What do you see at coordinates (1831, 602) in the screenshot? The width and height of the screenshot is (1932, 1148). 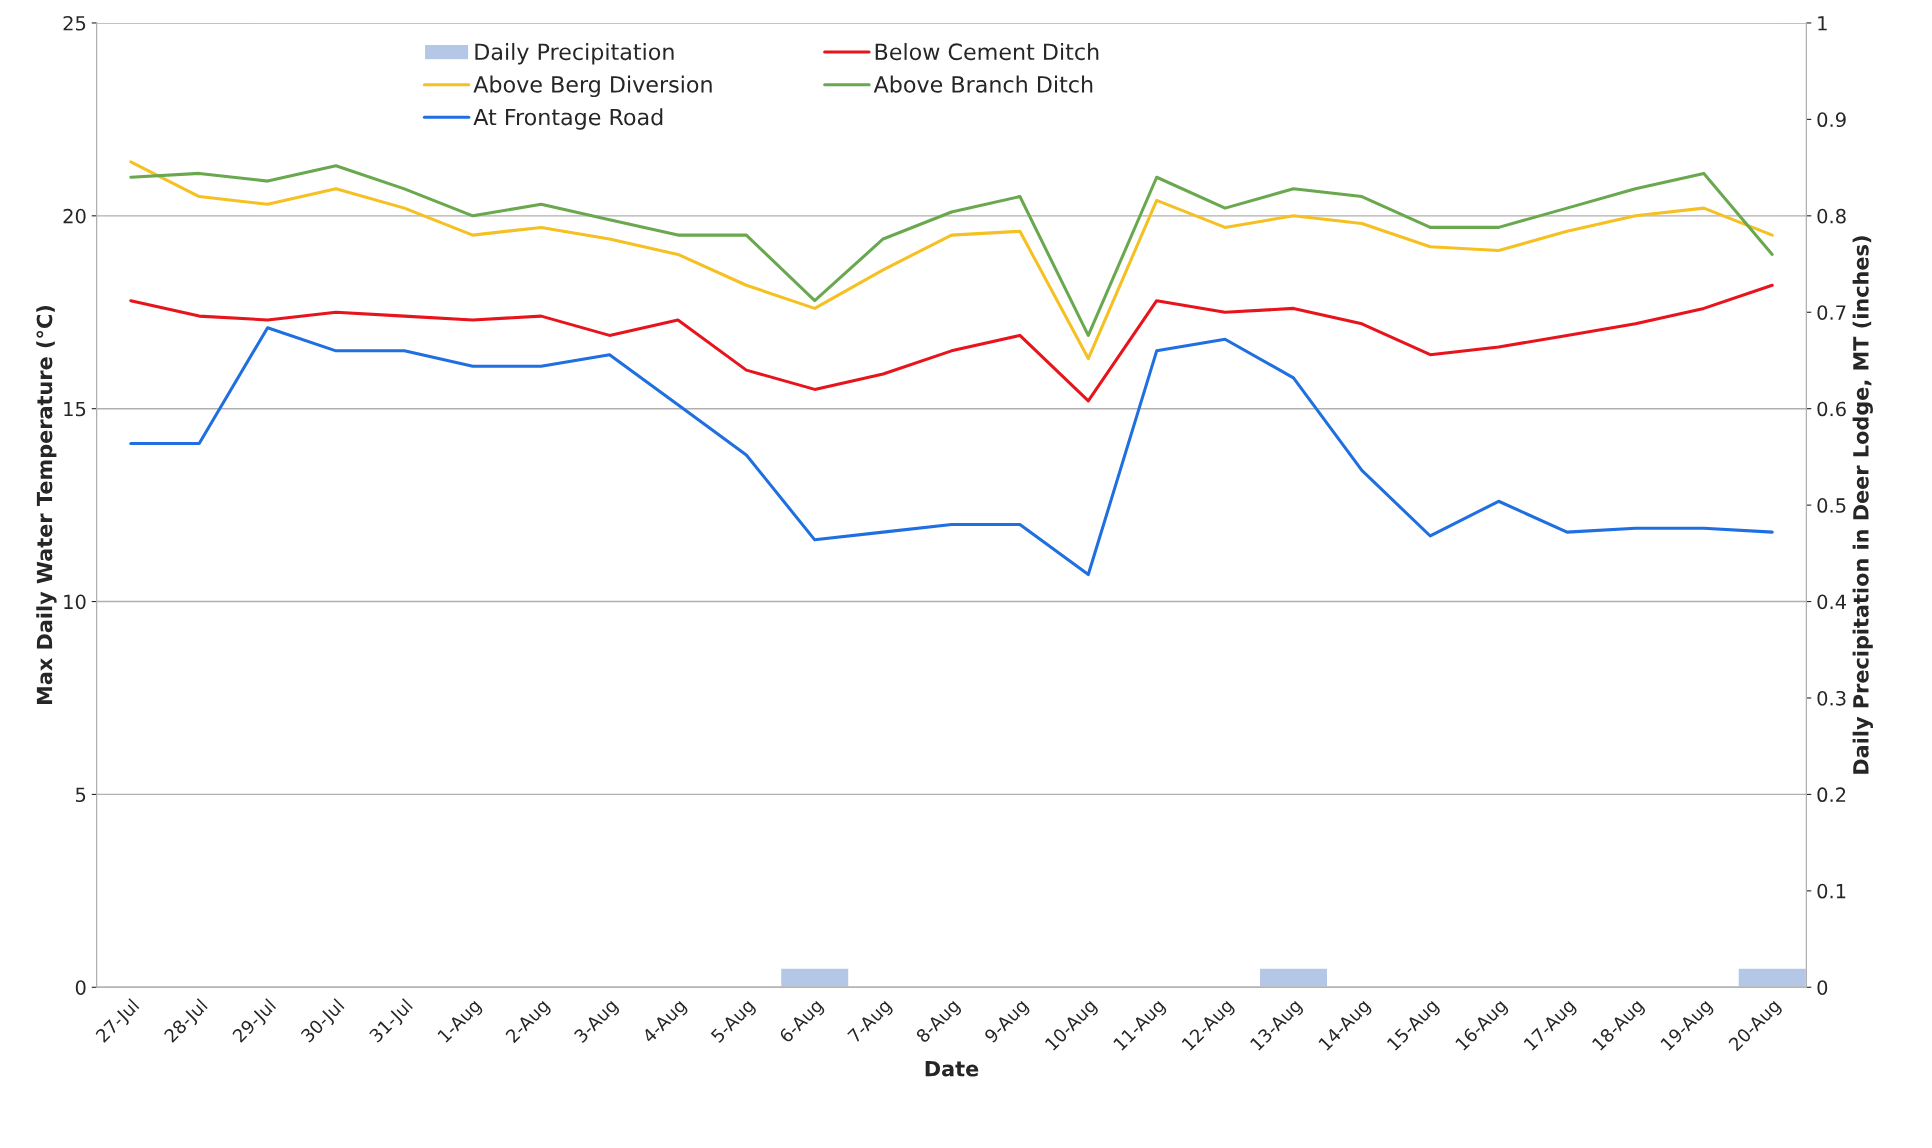 I see `y2-tick-label: 0.4` at bounding box center [1831, 602].